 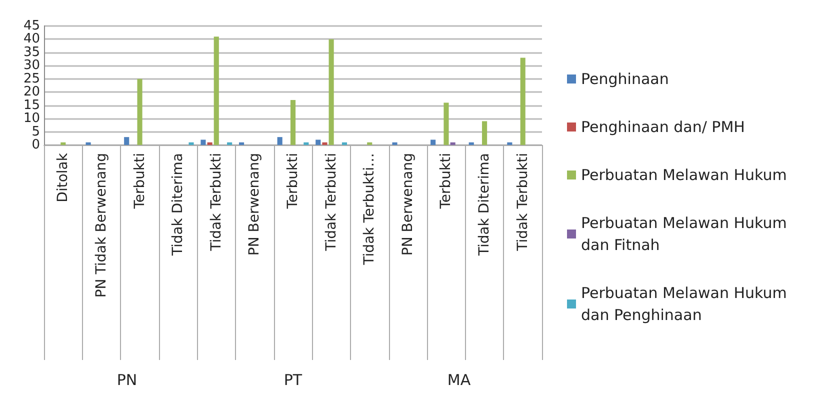 What do you see at coordinates (625, 79) in the screenshot?
I see `legend-label: Penghinaan` at bounding box center [625, 79].